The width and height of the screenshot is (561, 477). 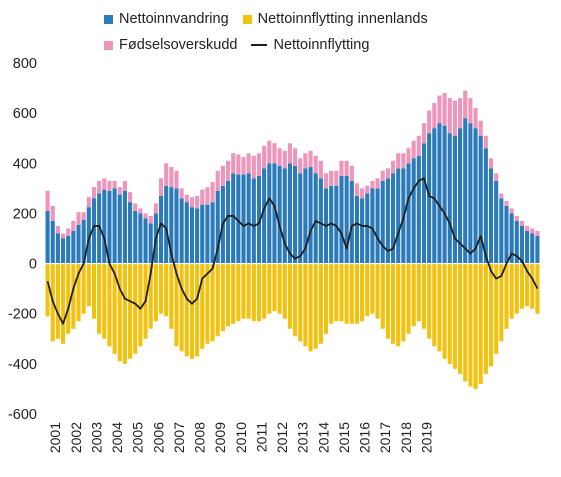 I want to click on x-tick-label: 2004, so click(x=117, y=437).